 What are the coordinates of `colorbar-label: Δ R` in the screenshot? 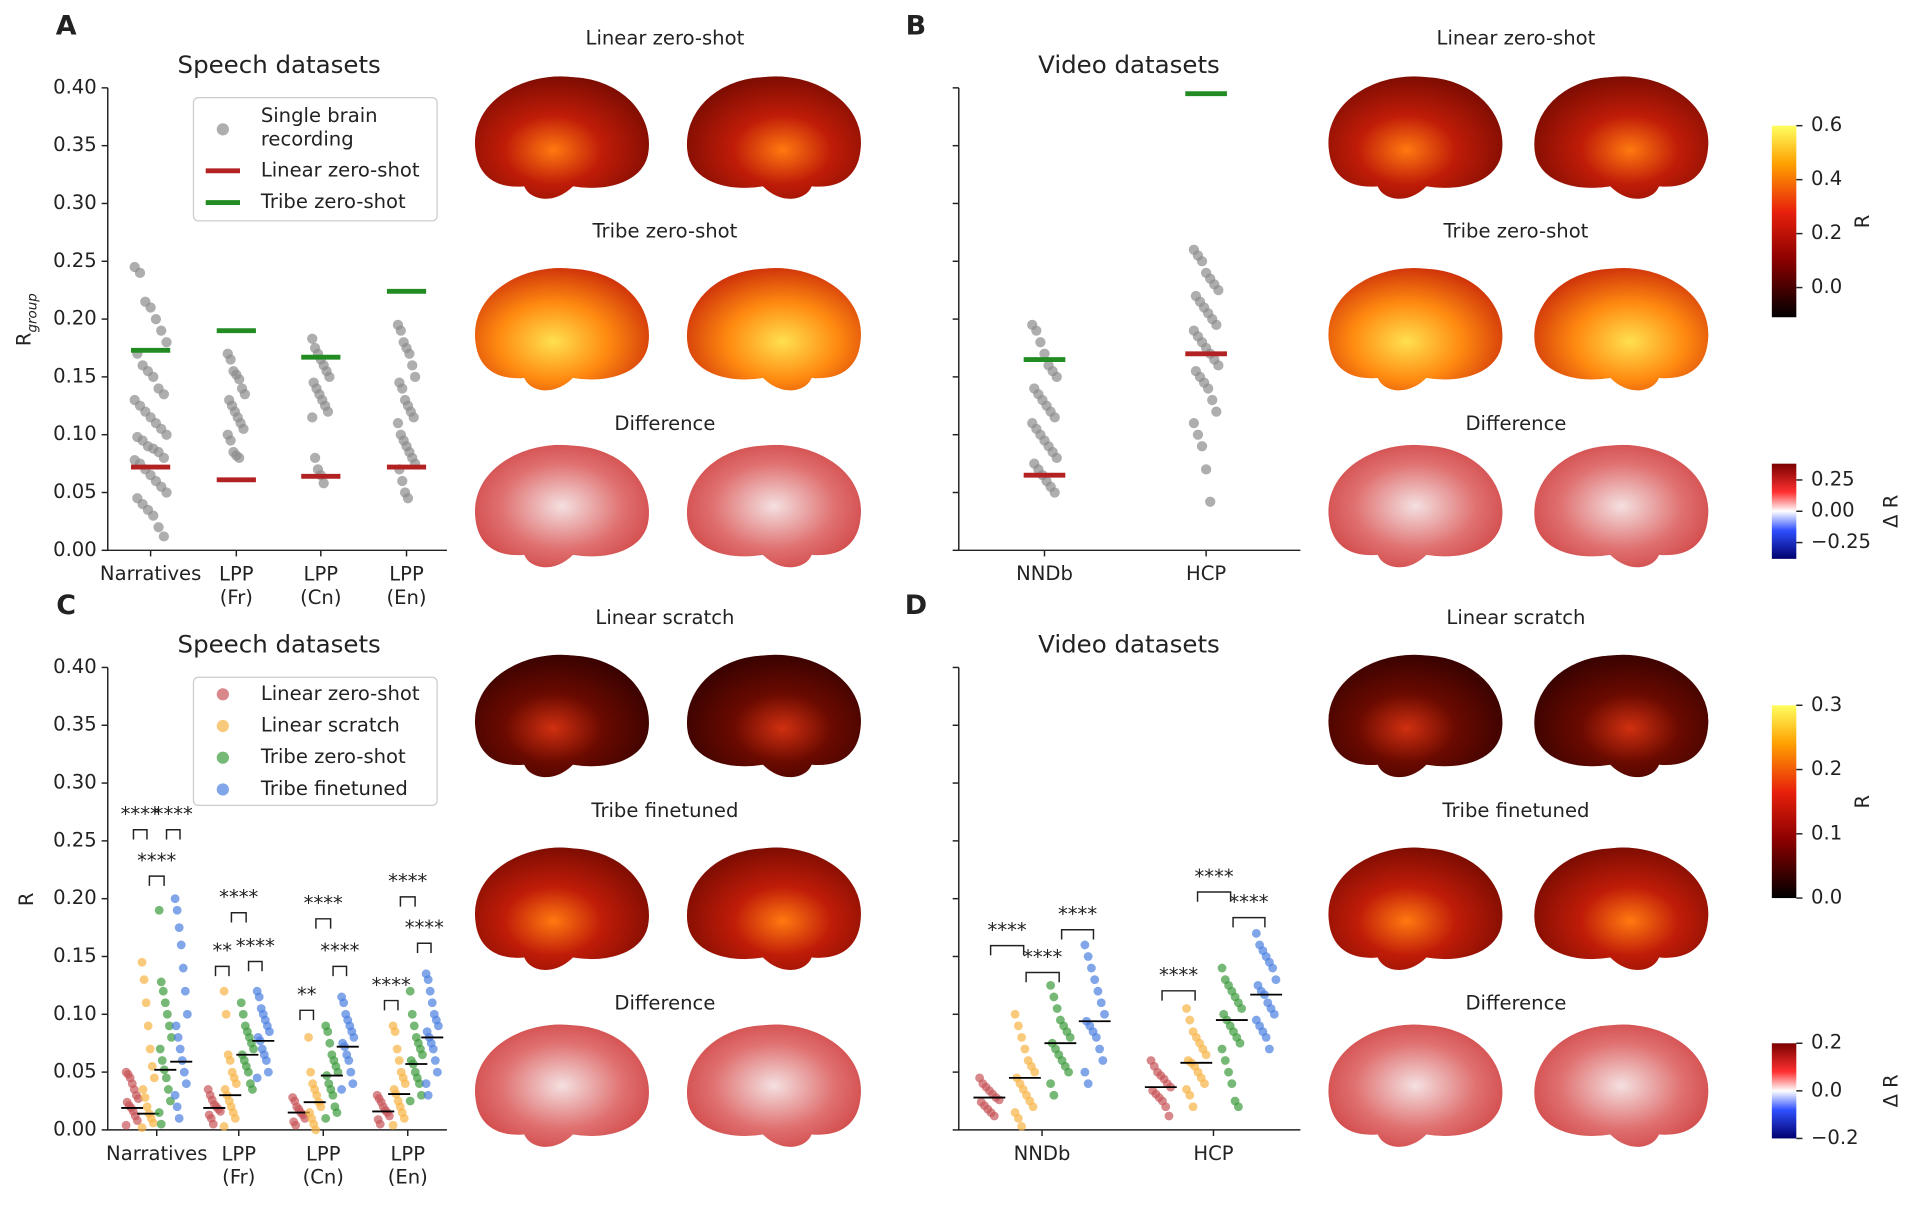 It's located at (1890, 1091).